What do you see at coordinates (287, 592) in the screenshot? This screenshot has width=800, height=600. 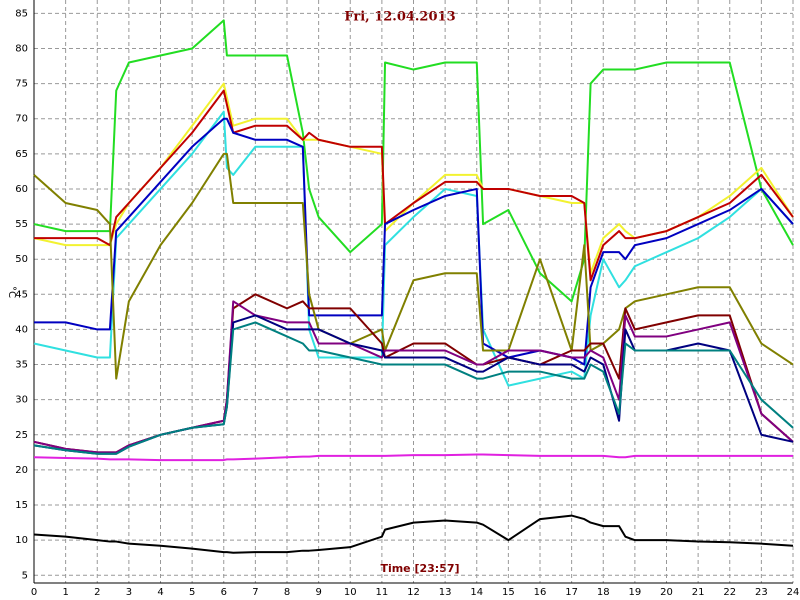 I see `x-tick-label: 8` at bounding box center [287, 592].